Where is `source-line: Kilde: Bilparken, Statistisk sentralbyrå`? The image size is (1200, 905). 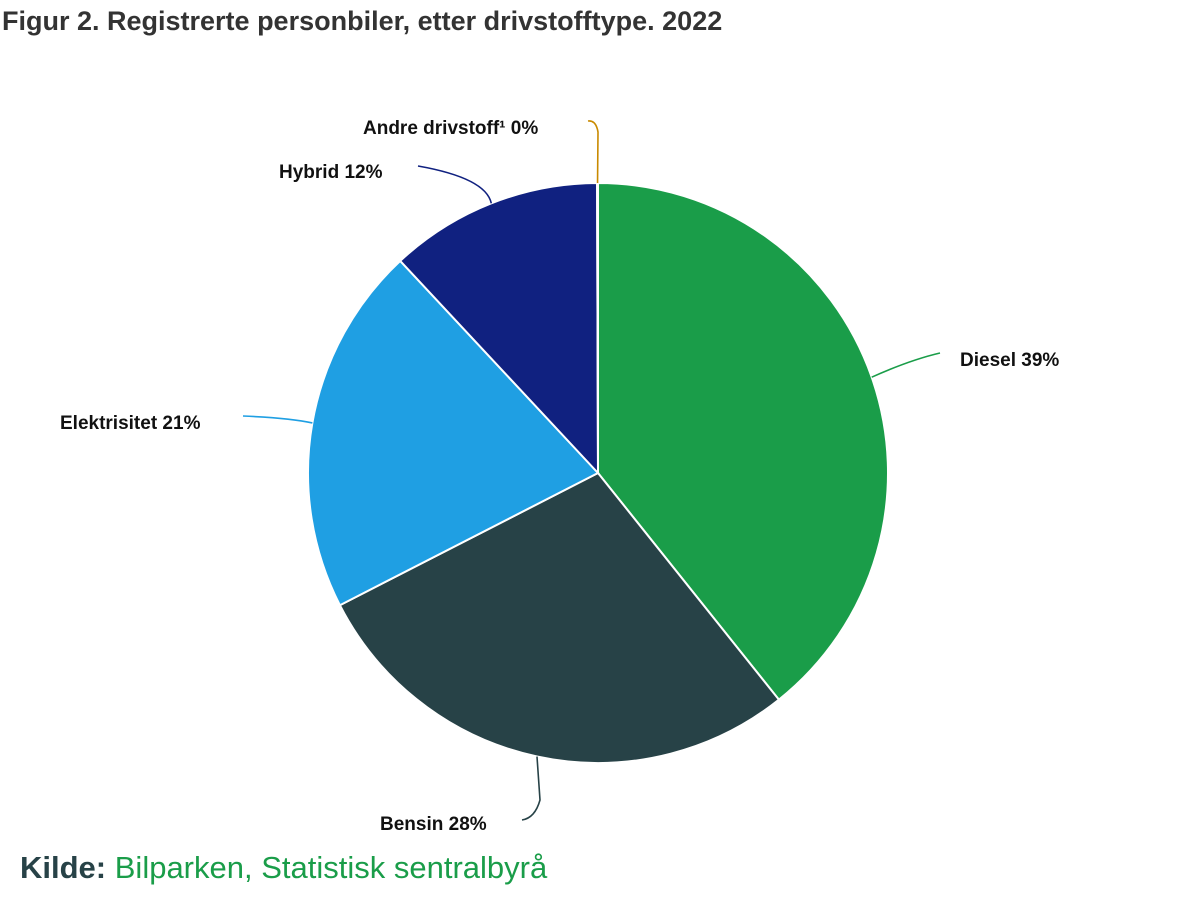
source-line: Kilde: Bilparken, Statistisk sentralbyrå is located at coordinates (283, 868).